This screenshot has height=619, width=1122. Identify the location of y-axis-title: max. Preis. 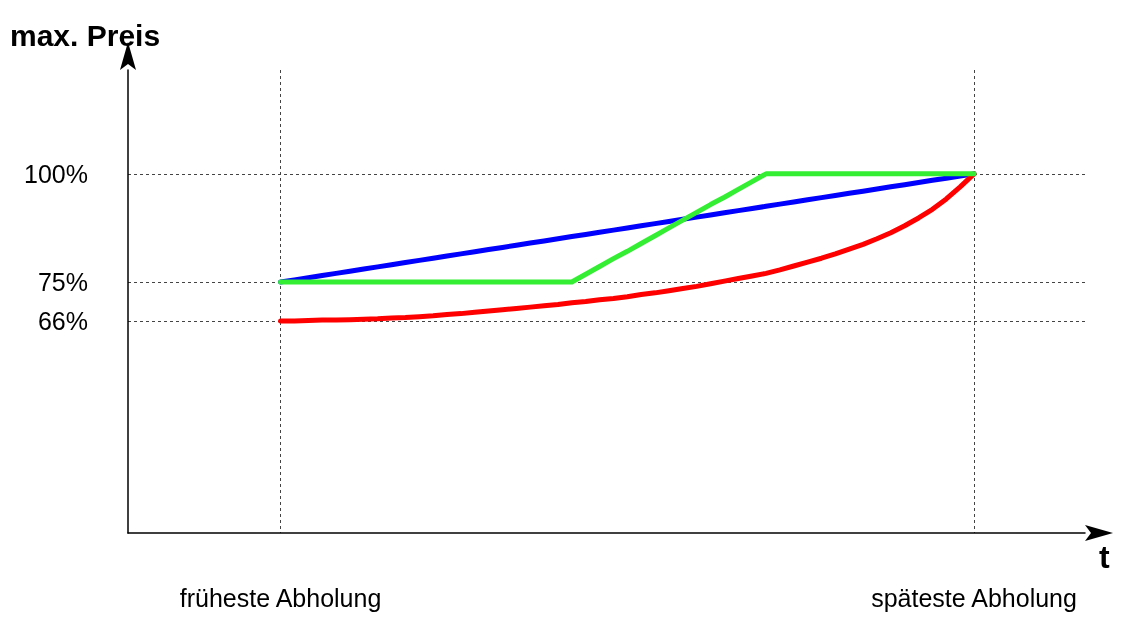
(85, 35).